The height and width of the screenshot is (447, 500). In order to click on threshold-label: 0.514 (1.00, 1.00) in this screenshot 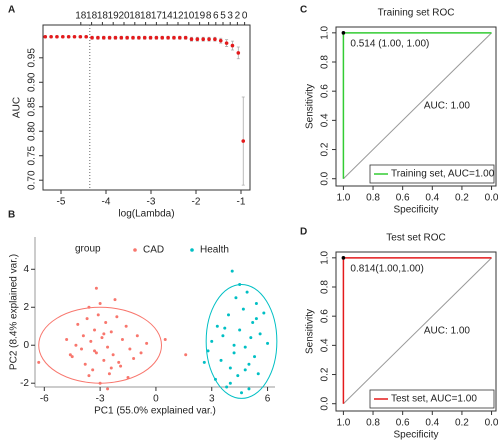, I will do `click(389, 43)`.